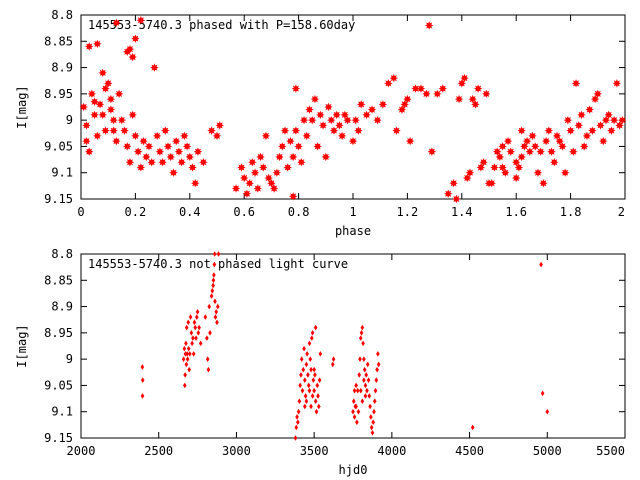 The image size is (640, 480). Describe the element at coordinates (236, 451) in the screenshot. I see `x-tick-label: 3000` at that location.